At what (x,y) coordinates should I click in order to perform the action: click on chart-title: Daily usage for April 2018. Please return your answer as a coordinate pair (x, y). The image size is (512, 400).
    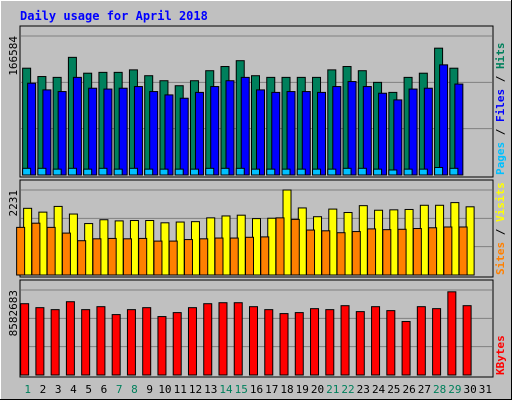
    Looking at the image, I should click on (114, 16).